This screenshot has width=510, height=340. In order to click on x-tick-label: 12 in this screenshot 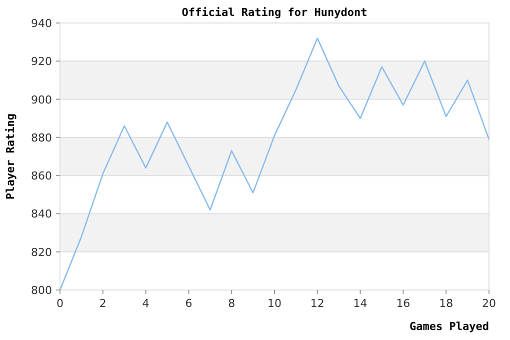, I will do `click(317, 303)`.